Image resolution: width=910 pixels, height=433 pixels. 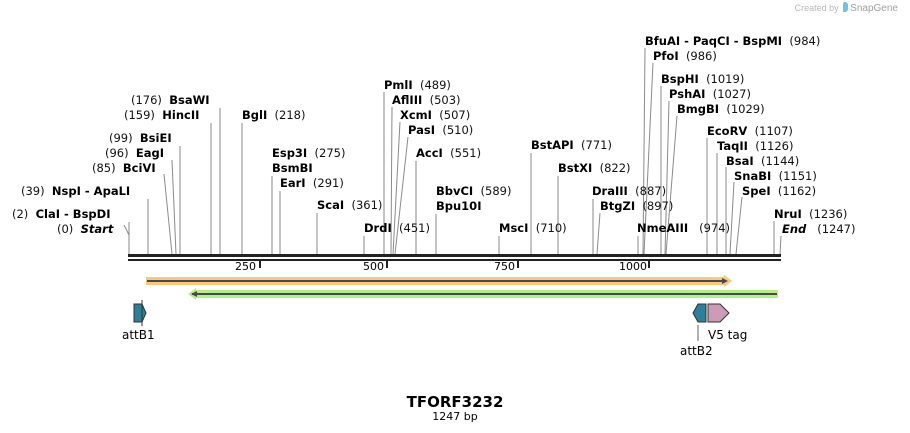 What do you see at coordinates (245, 266) in the screenshot?
I see `tick-label-250: 250` at bounding box center [245, 266].